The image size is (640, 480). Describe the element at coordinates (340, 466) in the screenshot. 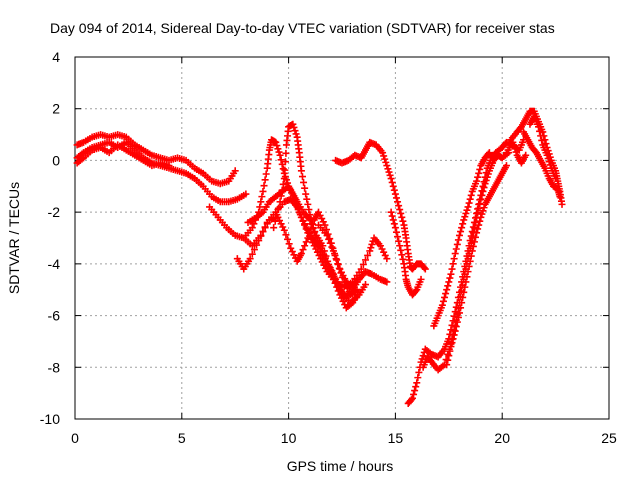

I see `x-axis-label: GPS time / hours` at that location.